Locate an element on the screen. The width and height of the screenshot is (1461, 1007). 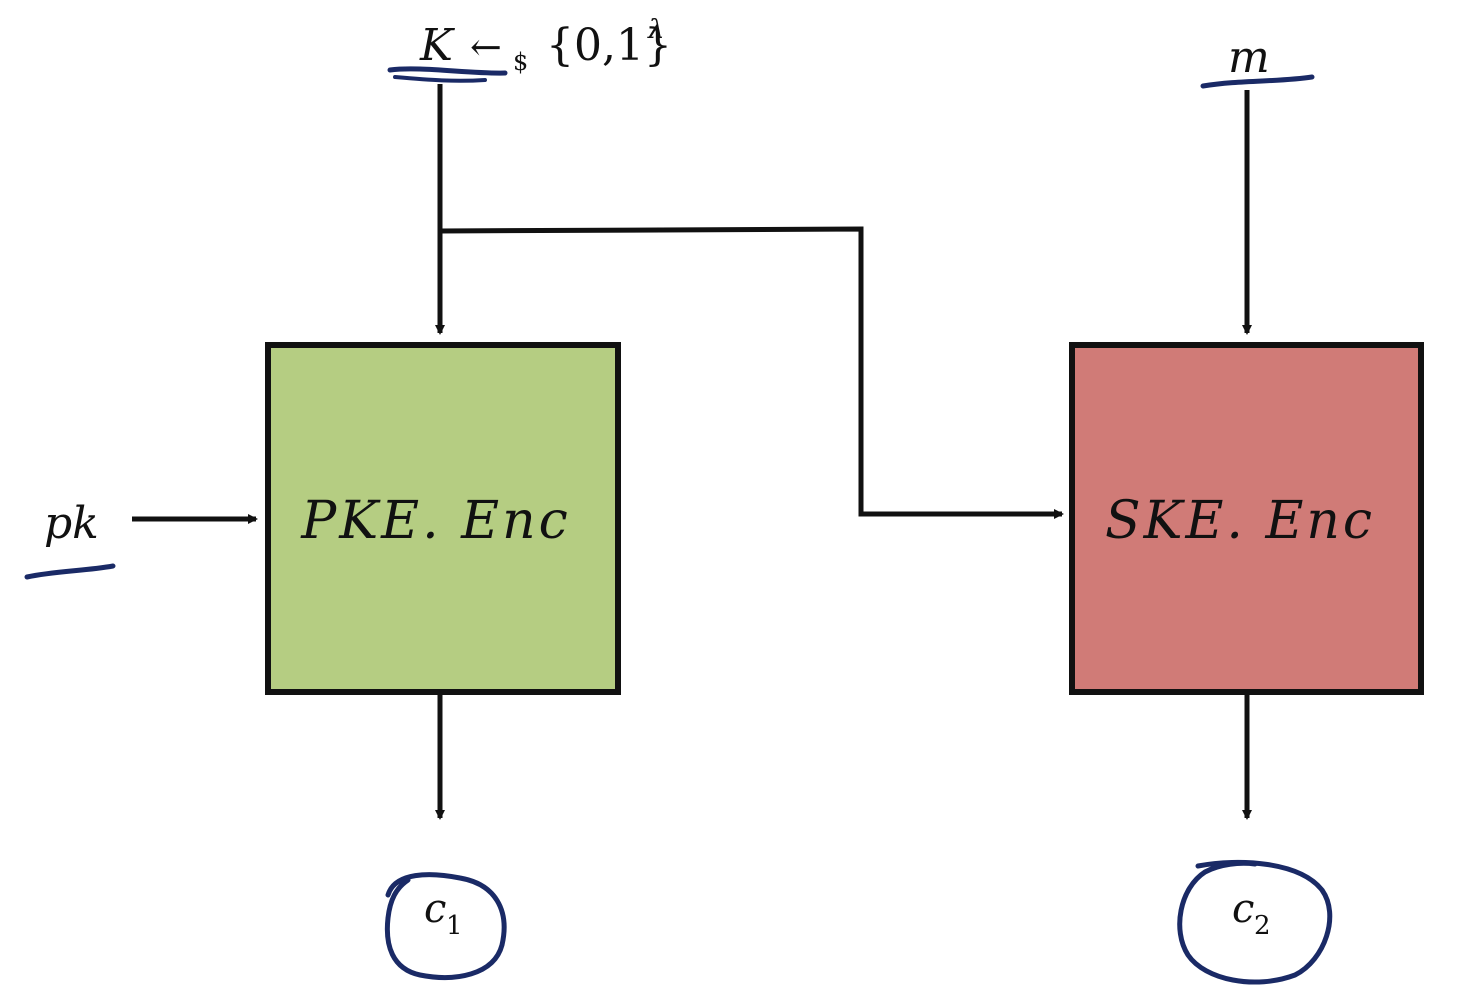
ske-enc-rect is located at coordinates (1246, 518).